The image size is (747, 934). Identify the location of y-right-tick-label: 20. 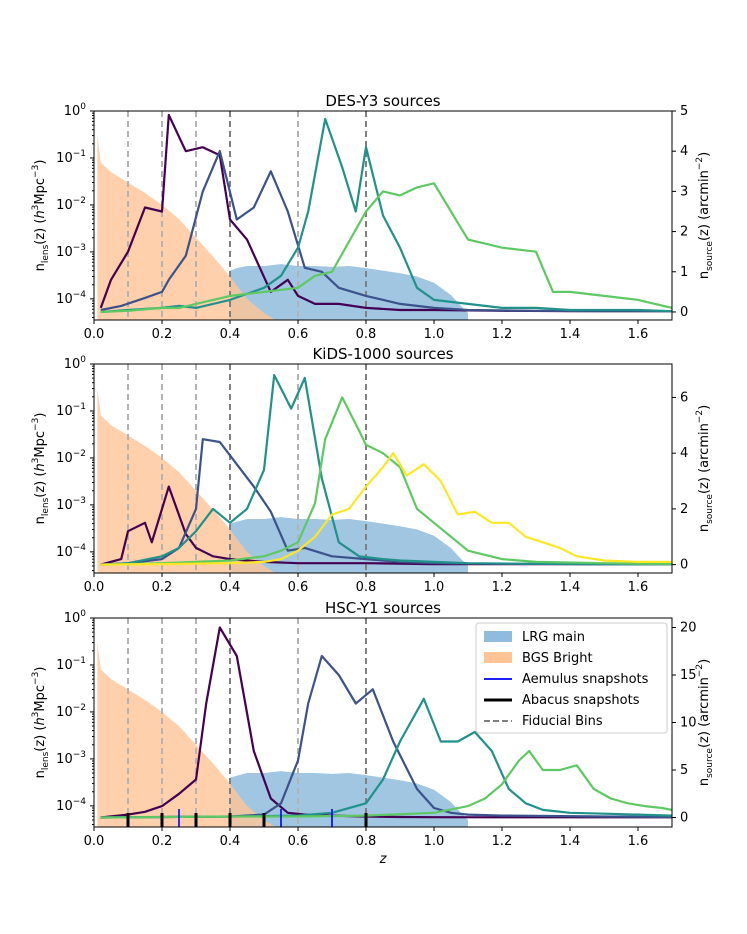
(688, 628).